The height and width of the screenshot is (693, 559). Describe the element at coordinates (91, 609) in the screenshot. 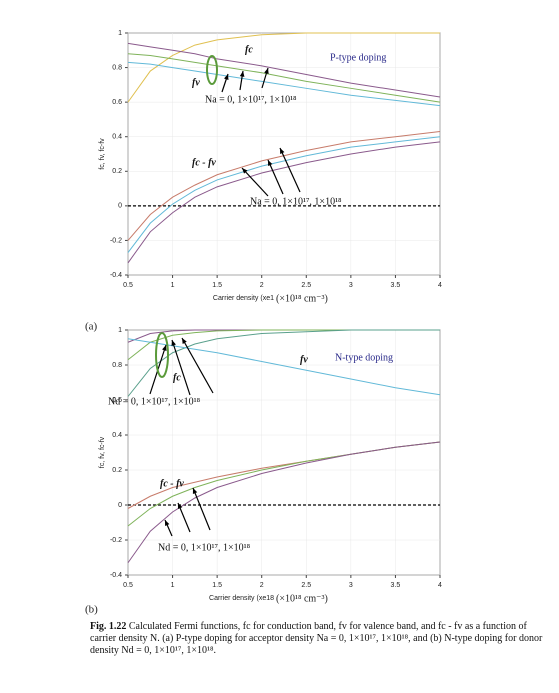

I see `panel-label: (b)` at that location.